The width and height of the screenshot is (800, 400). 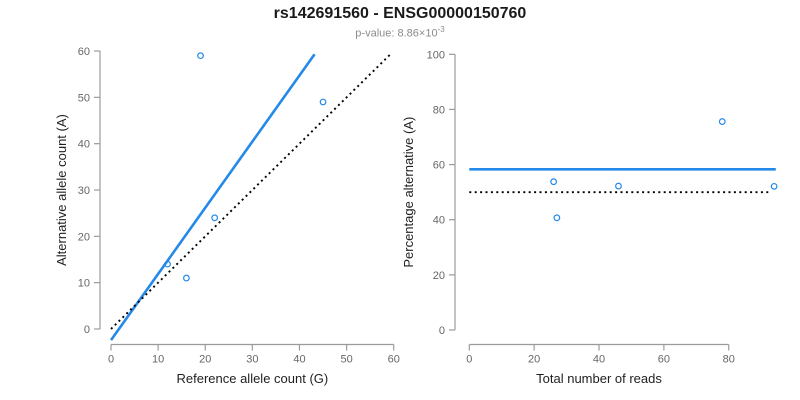 I want to click on x-tick-label: 50, so click(x=346, y=360).